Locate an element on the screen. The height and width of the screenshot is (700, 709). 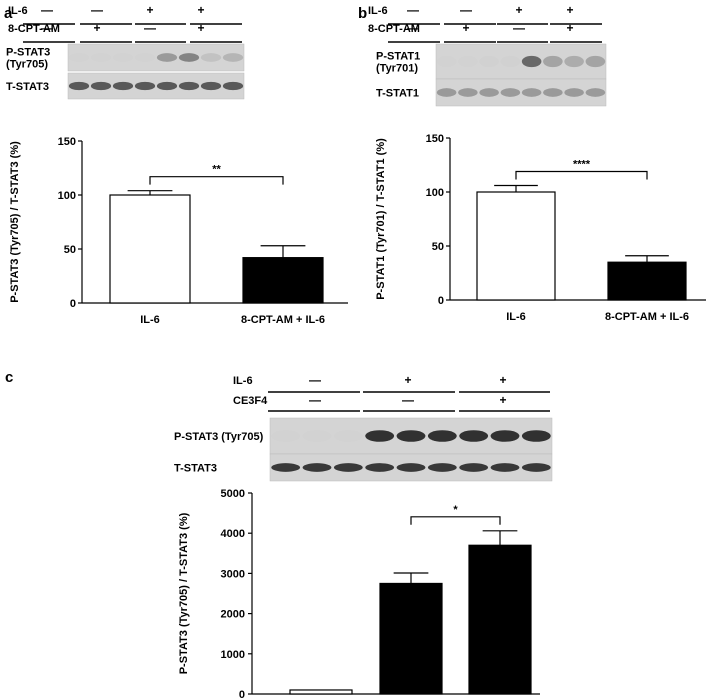
panel-letter-a: a is located at coordinates (8, 13).